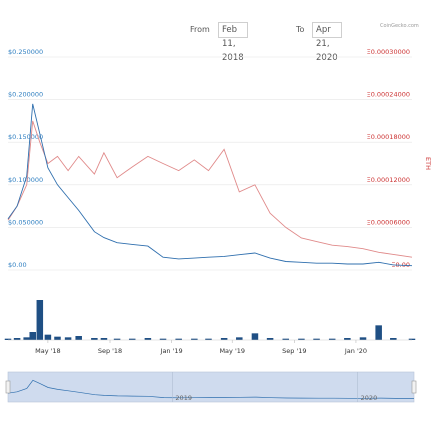  I want to click on brand-credit: CoinGecko.com, so click(399, 26).